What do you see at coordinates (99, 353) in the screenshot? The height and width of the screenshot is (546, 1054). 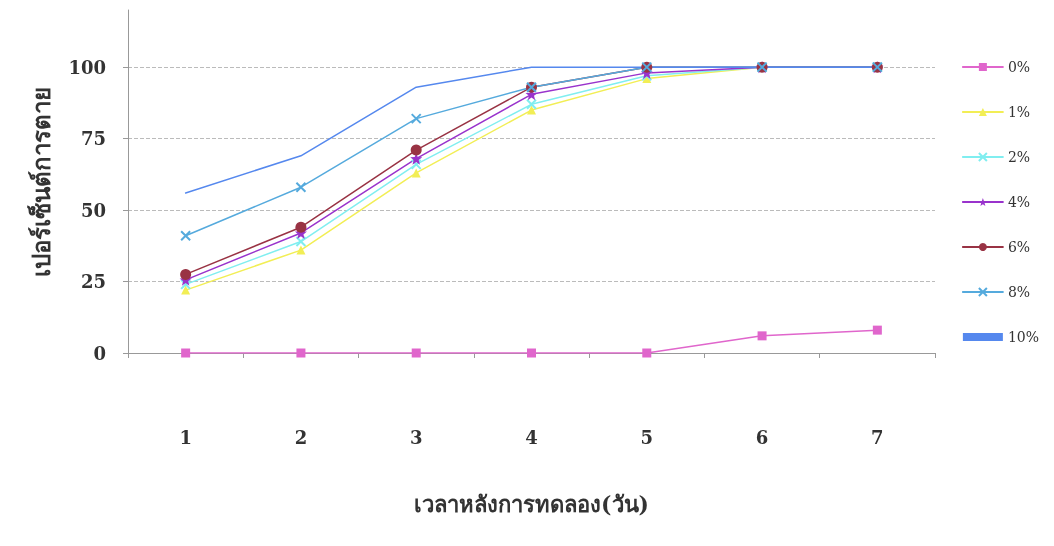 I see `y-tick-label: 0` at bounding box center [99, 353].